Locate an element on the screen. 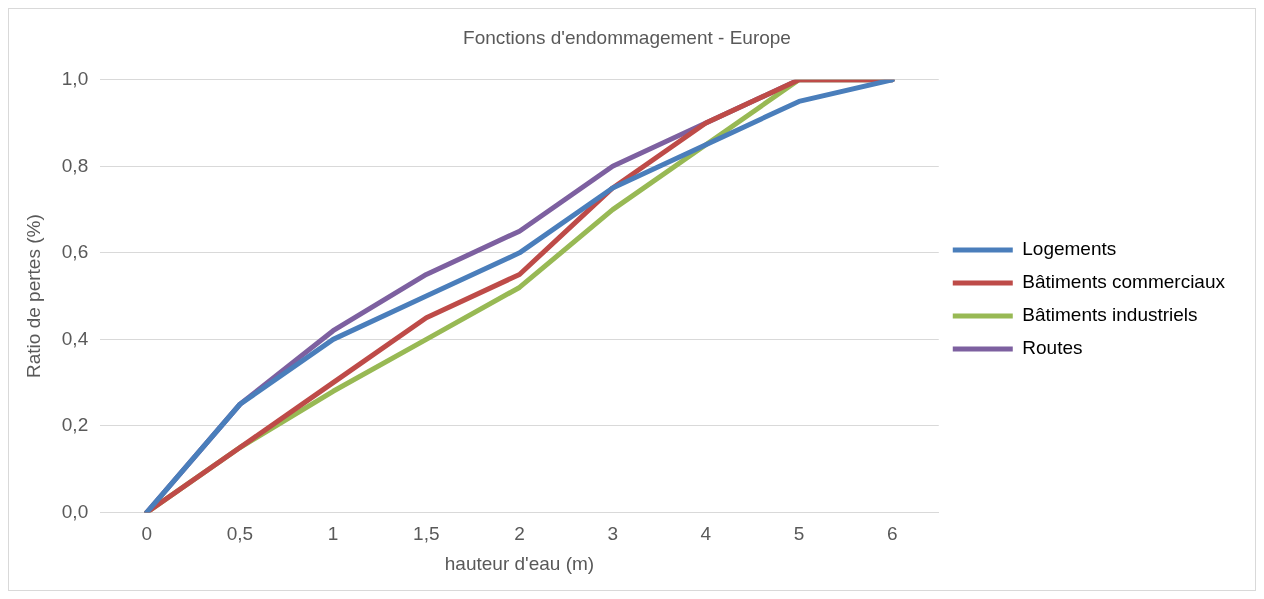 The width and height of the screenshot is (1264, 599). y-axis-title: Ratio de pertes (%) is located at coordinates (33, 296).